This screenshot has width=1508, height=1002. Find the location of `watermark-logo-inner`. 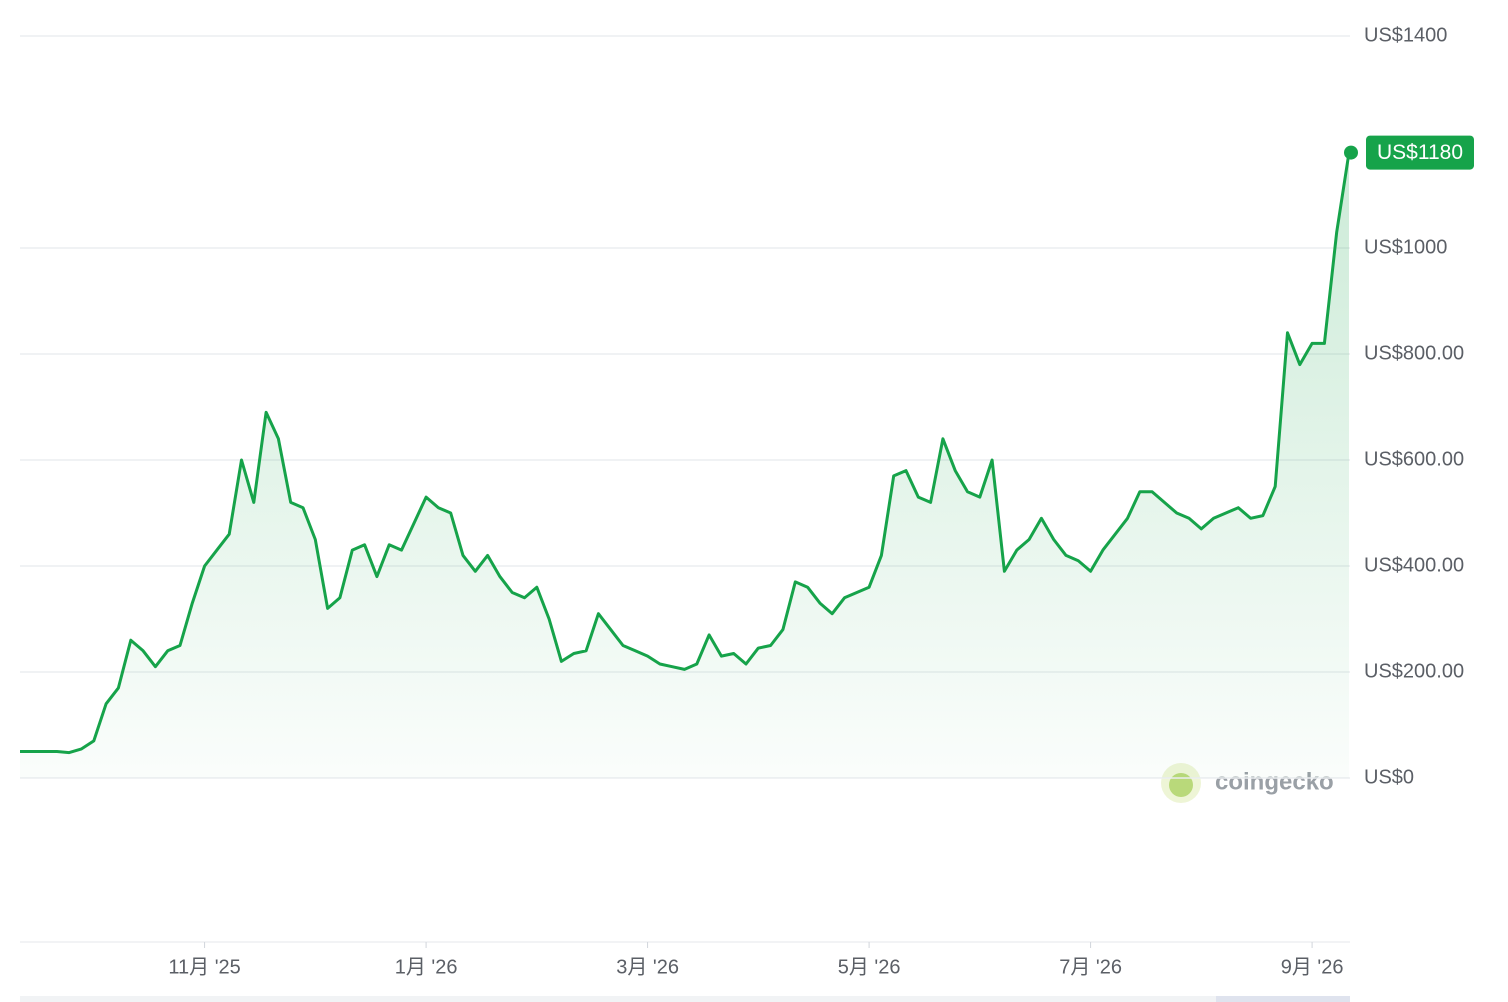

watermark-logo-inner is located at coordinates (1181, 785).